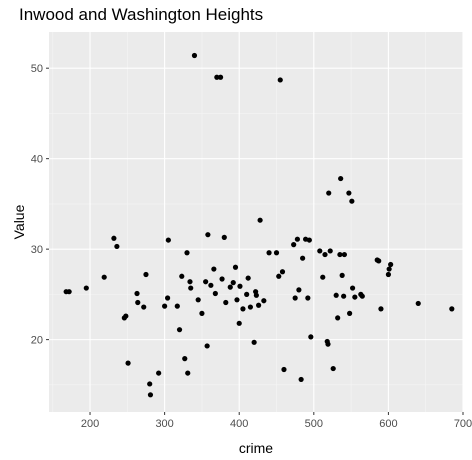  What do you see at coordinates (463, 424) in the screenshot?
I see `x-tick-label: 700` at bounding box center [463, 424].